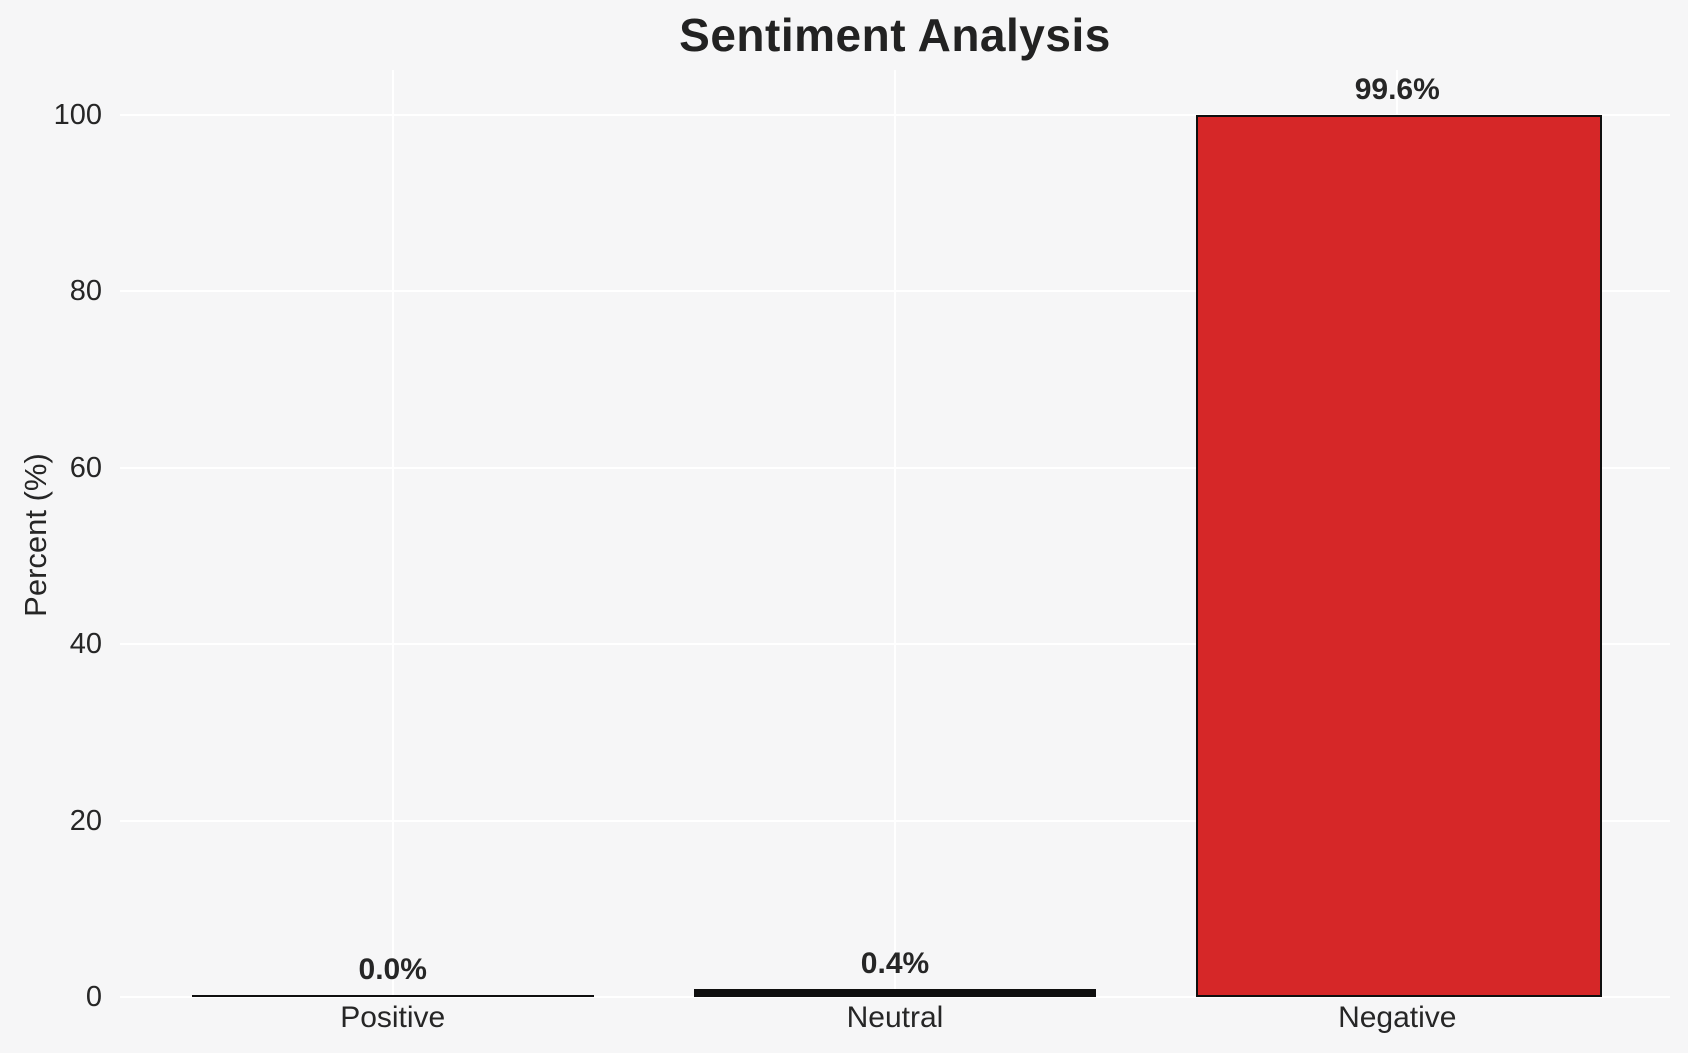 The height and width of the screenshot is (1053, 1688). What do you see at coordinates (392, 996) in the screenshot?
I see `bar-positive` at bounding box center [392, 996].